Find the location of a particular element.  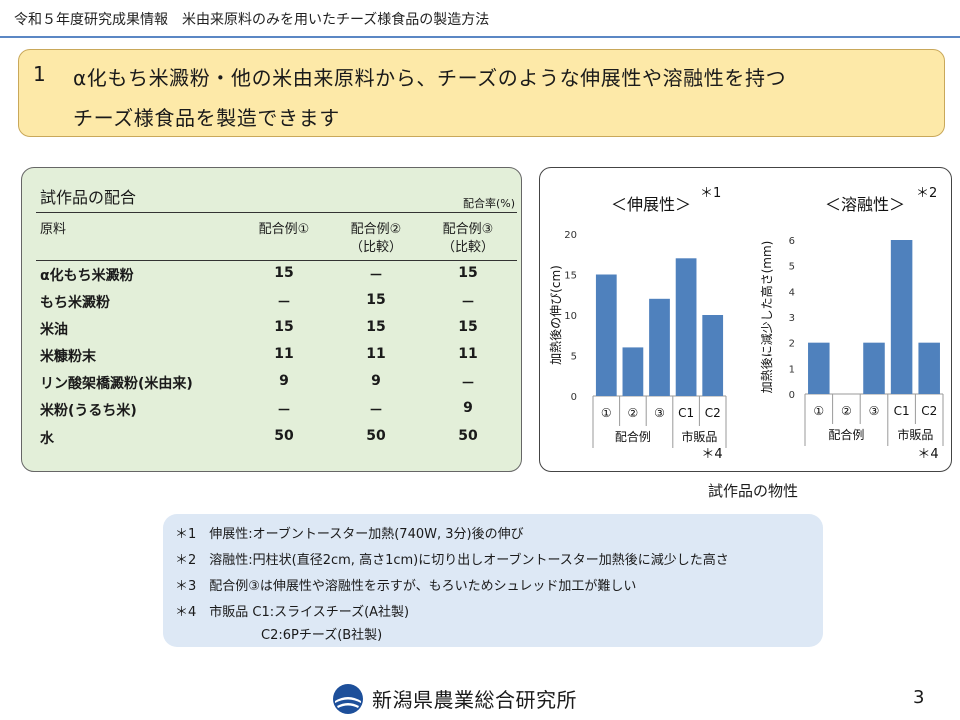

headline-line-1: α化もち米澱粉・他の米由来原料から、チーズのような伸展性や溶融性を持つ is located at coordinates (430, 78).